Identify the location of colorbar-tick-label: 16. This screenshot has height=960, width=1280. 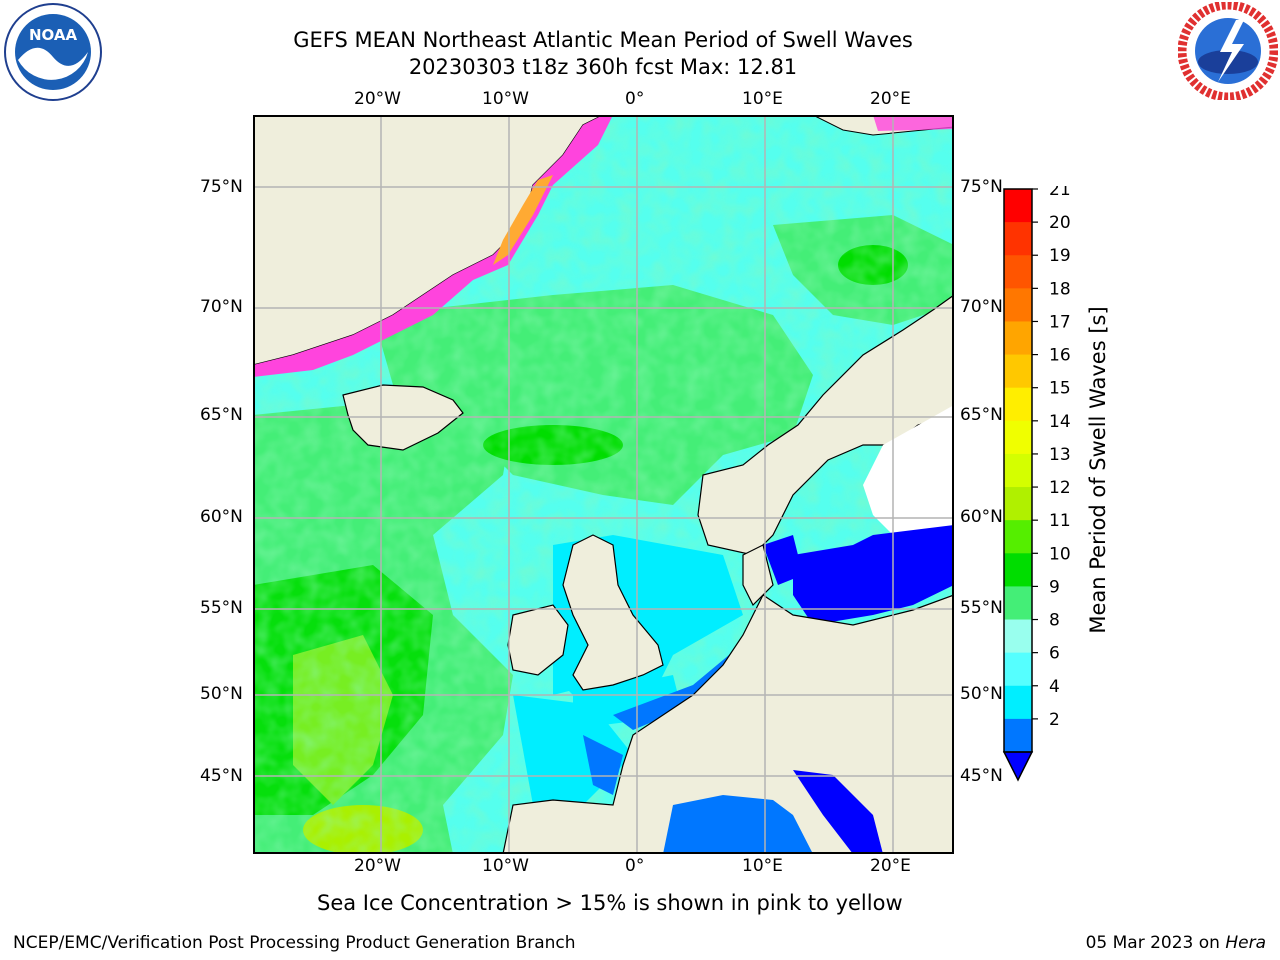
(1060, 356).